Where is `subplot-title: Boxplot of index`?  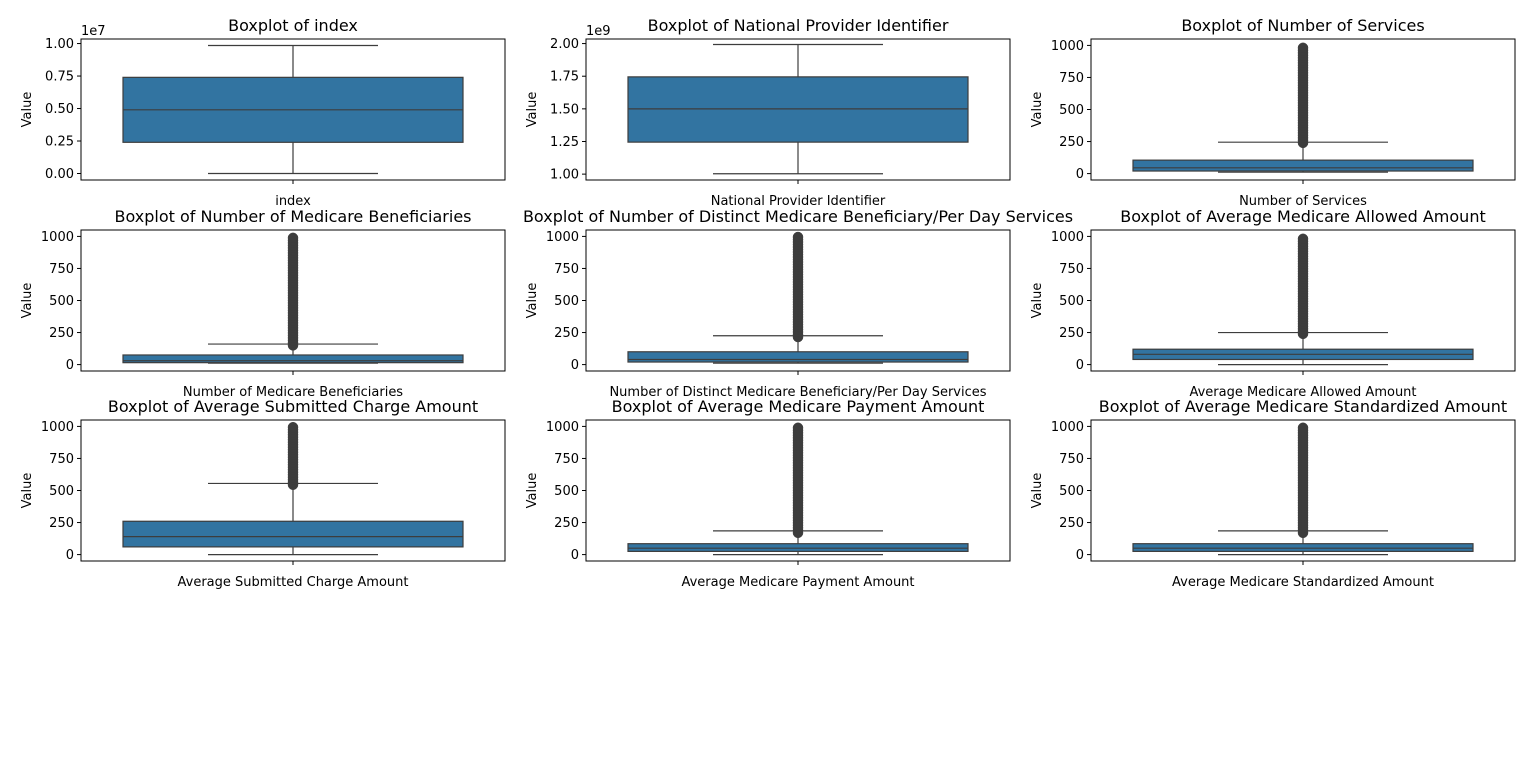 subplot-title: Boxplot of index is located at coordinates (293, 25).